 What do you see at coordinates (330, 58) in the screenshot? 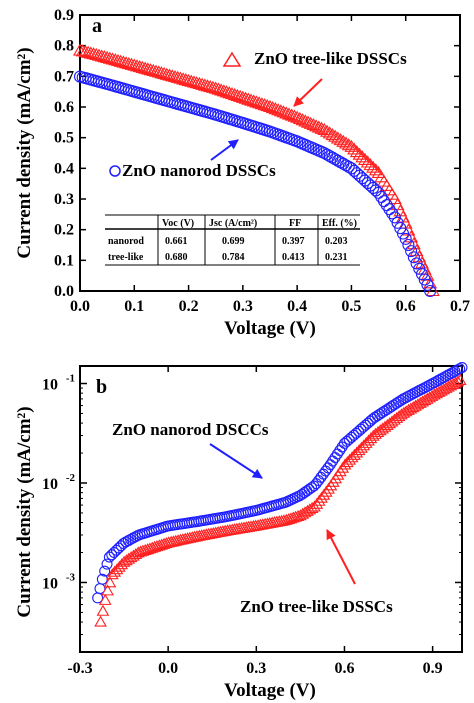
I see `panel-a-label-treelike: ZnO tree-like DSSCs` at bounding box center [330, 58].